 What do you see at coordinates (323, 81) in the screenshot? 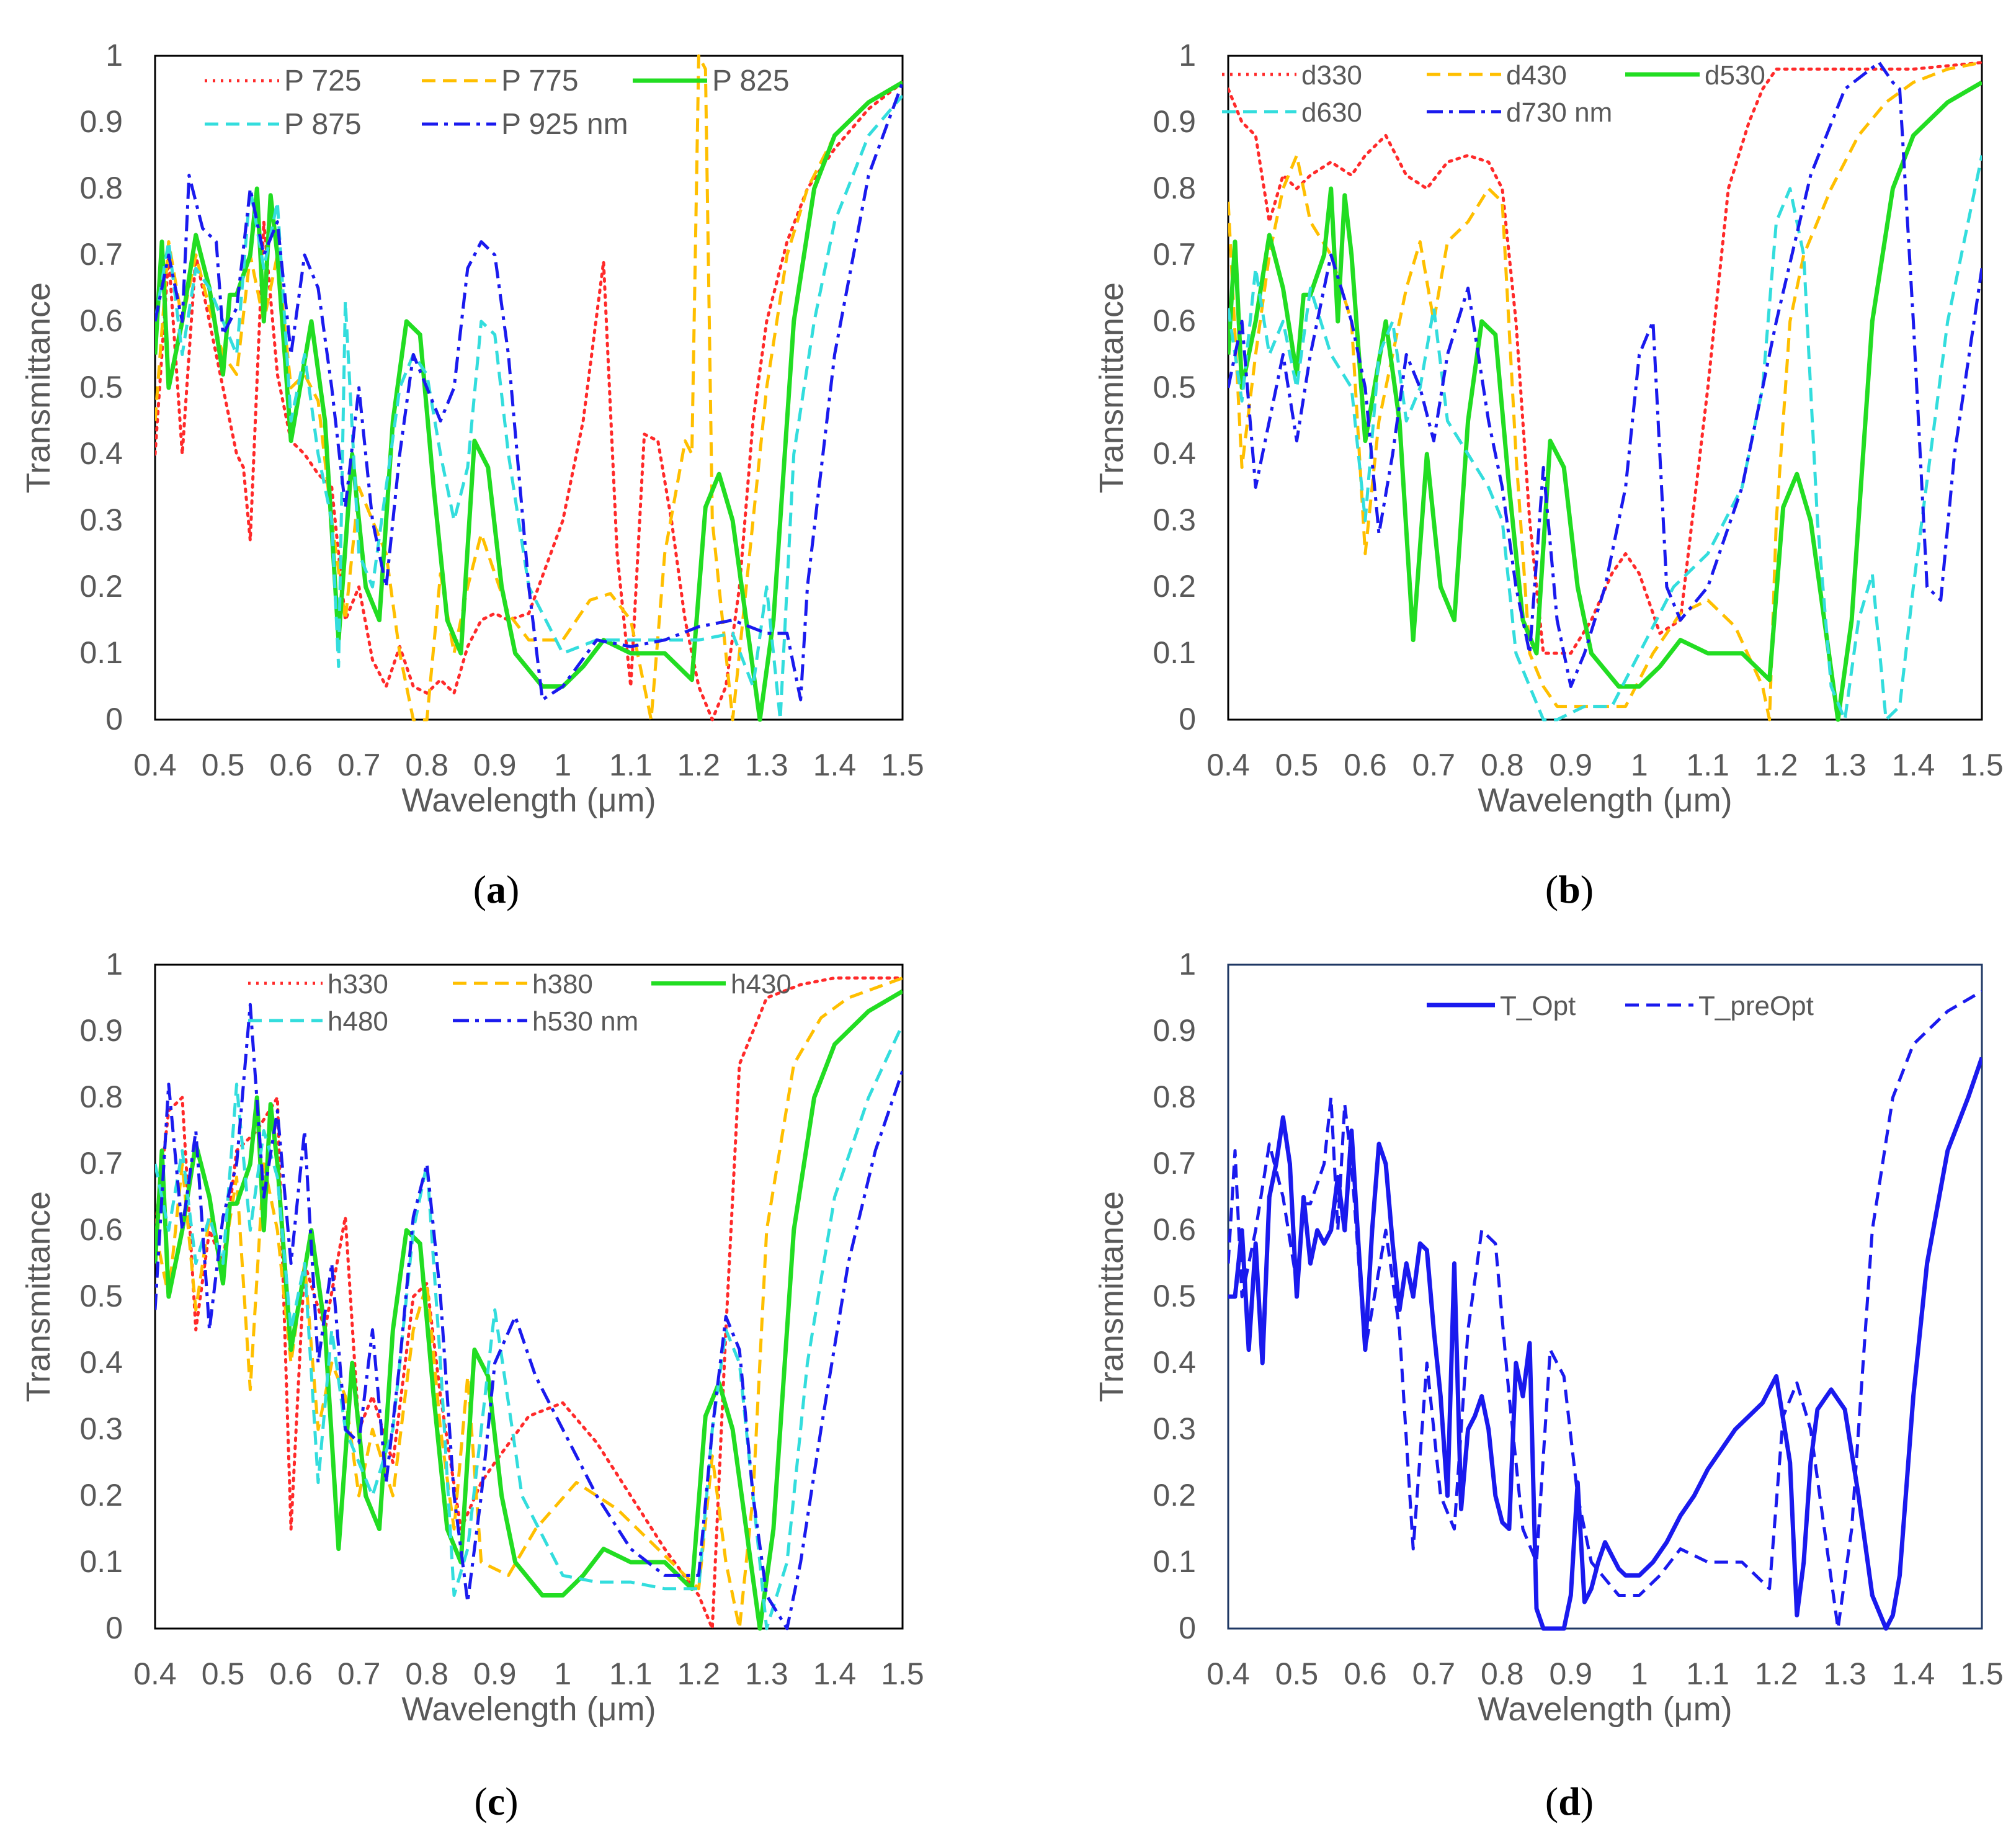
I see `legend-label: P 725` at bounding box center [323, 81].